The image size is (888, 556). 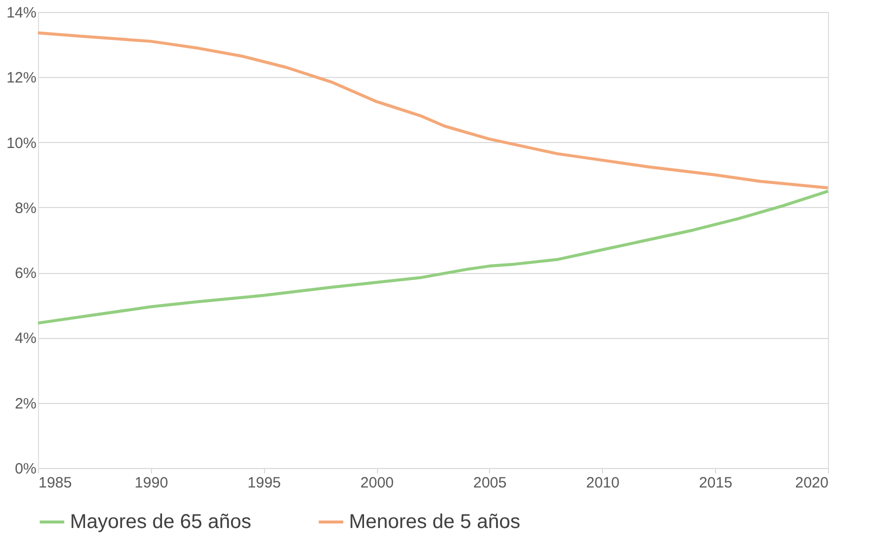 What do you see at coordinates (21, 78) in the screenshot?
I see `y-tick-label: 12%` at bounding box center [21, 78].